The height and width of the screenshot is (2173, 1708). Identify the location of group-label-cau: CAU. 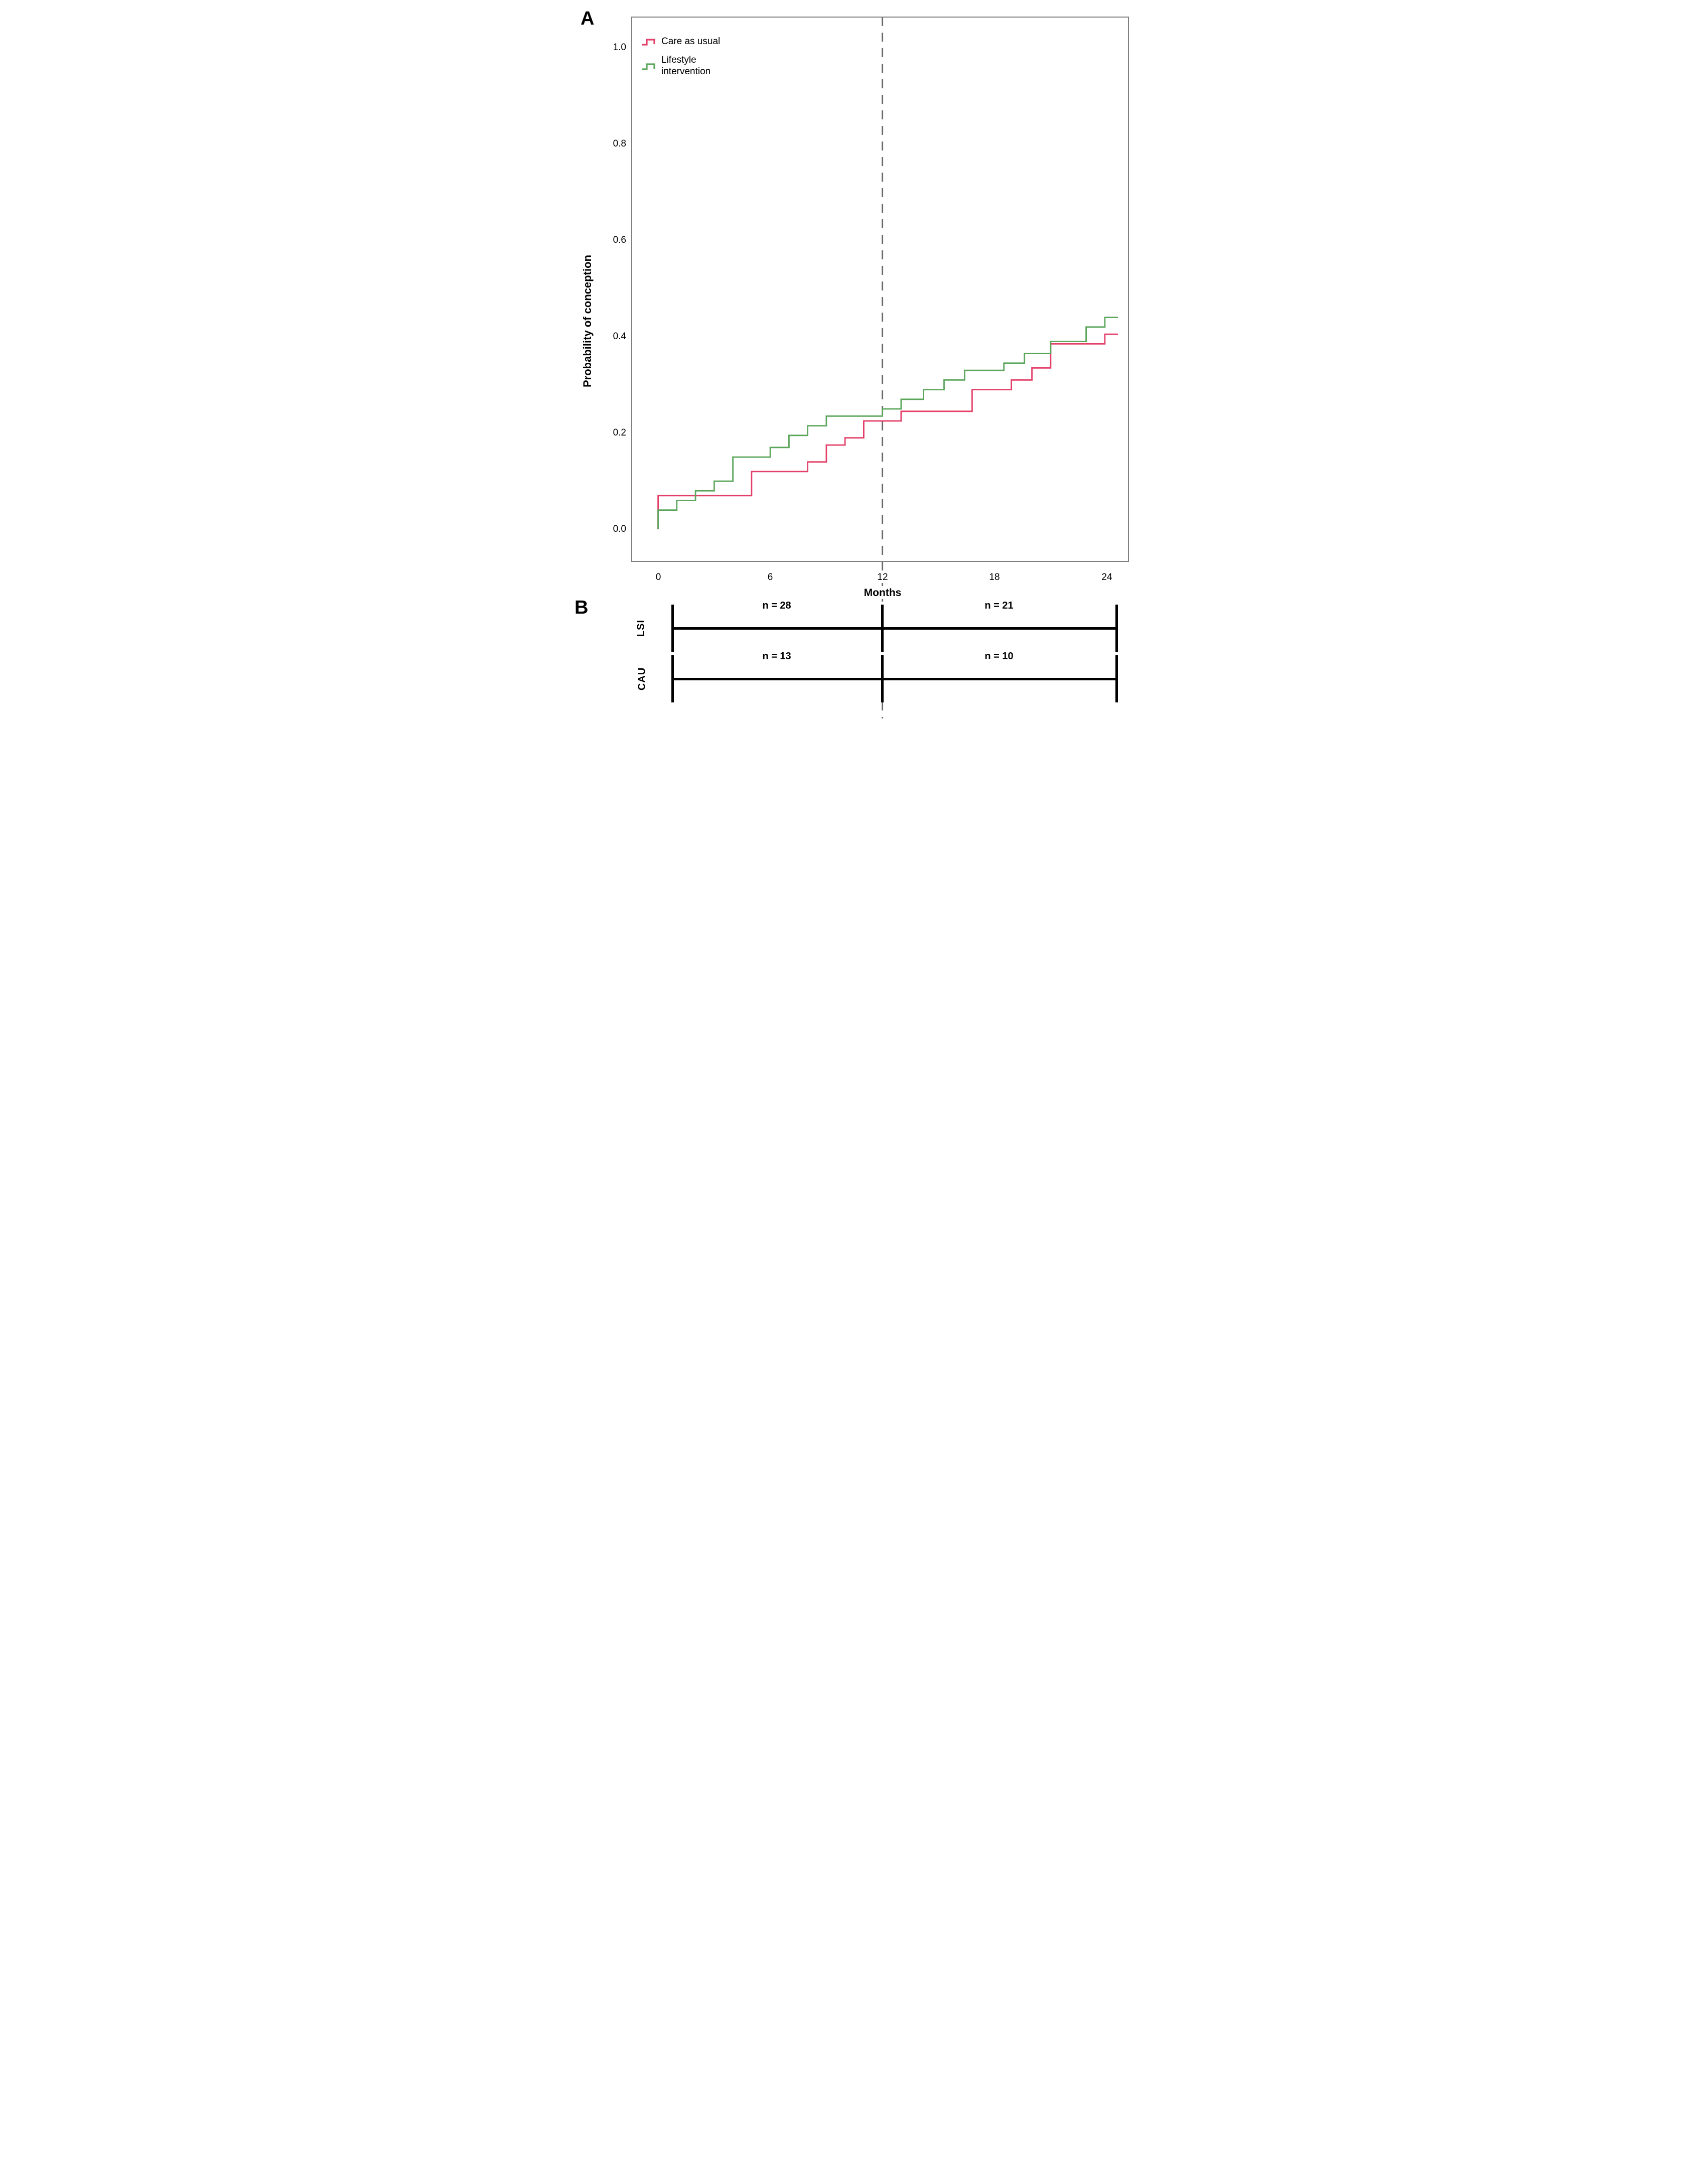
(642, 679).